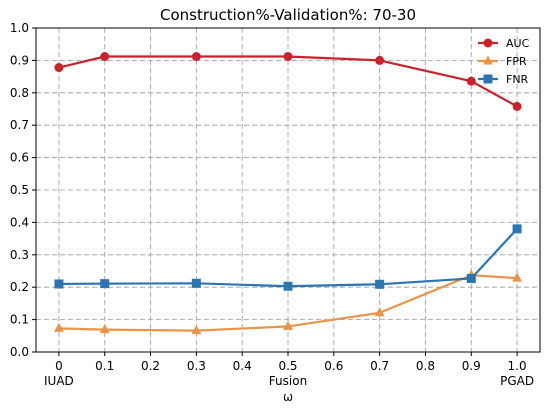 The image size is (550, 408). What do you see at coordinates (333, 366) in the screenshot?
I see `x-tick-label: 0.6` at bounding box center [333, 366].